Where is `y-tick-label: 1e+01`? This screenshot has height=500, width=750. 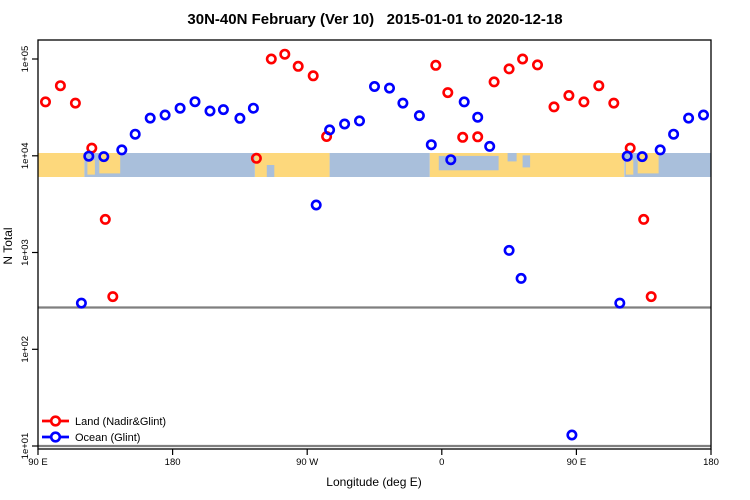
y-tick-label: 1e+01 is located at coordinates (25, 446).